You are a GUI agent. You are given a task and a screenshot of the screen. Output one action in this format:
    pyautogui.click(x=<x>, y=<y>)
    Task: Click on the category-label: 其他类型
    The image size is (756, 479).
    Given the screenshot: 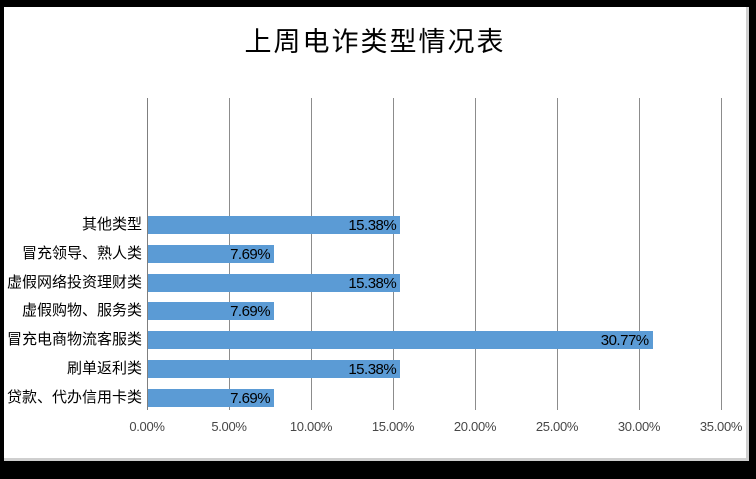 What is the action you would take?
    pyautogui.click(x=111, y=225)
    